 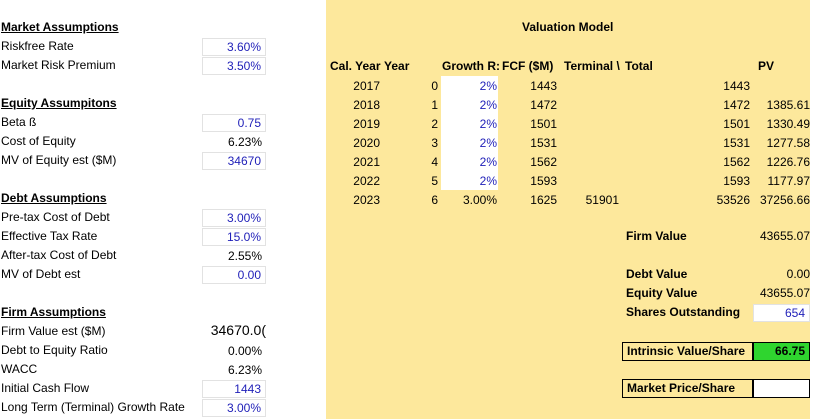 I want to click on riskfree-cell: 3.60%, so click(x=234, y=47).